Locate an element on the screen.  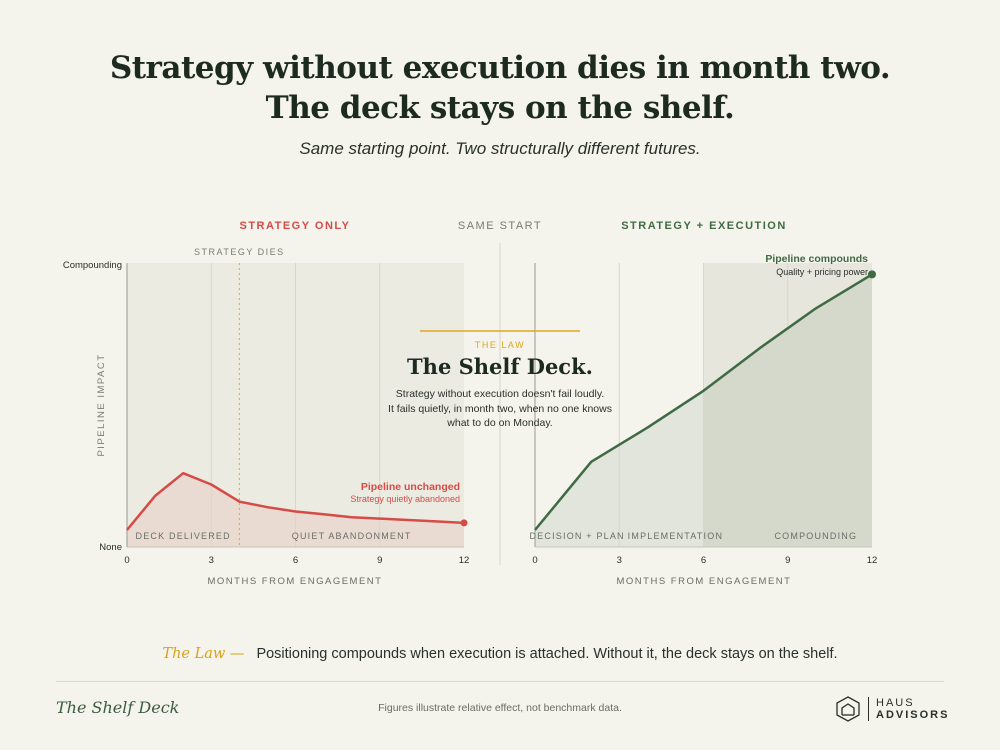
law-statement-label: The Law — is located at coordinates (203, 654).